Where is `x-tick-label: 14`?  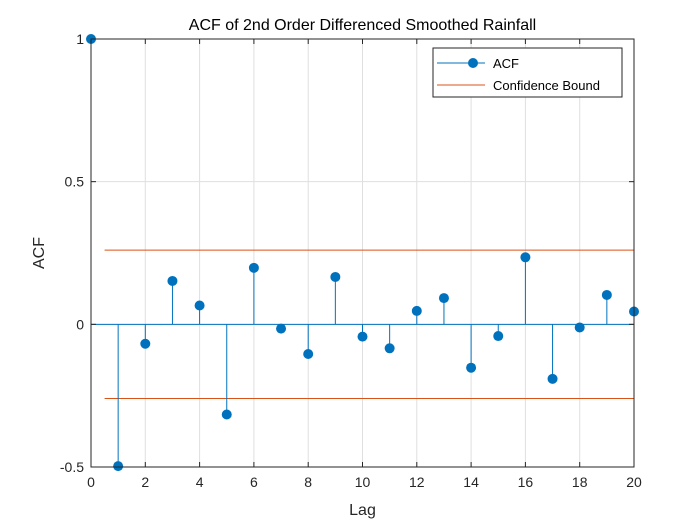
x-tick-label: 14 is located at coordinates (471, 482).